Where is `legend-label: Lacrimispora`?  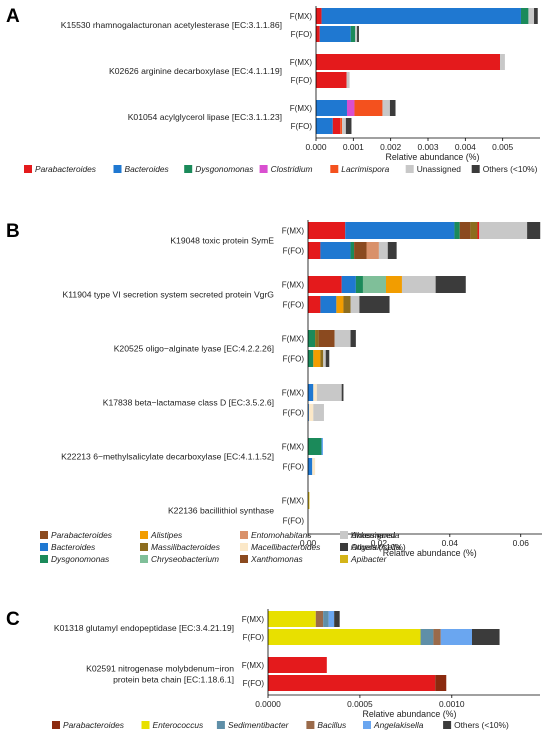
legend-label: Lacrimispora is located at coordinates (365, 169).